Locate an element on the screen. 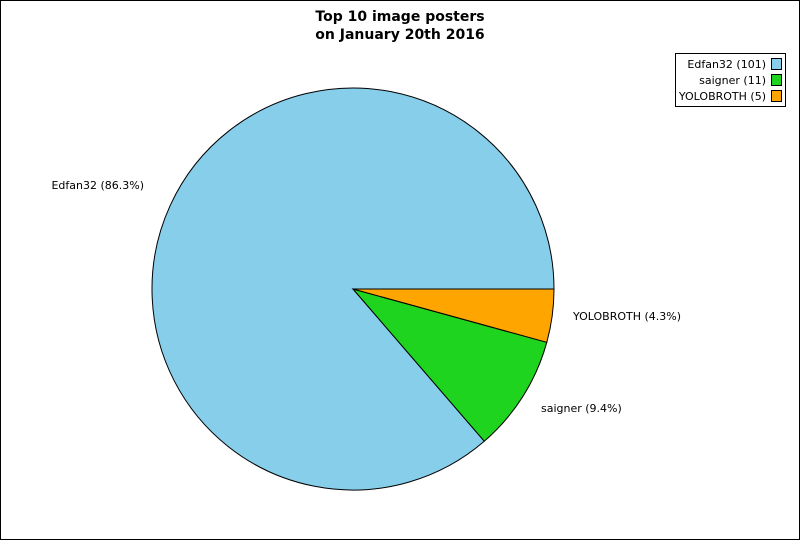  legend-row-saigner: saigner (11) is located at coordinates (730, 80).